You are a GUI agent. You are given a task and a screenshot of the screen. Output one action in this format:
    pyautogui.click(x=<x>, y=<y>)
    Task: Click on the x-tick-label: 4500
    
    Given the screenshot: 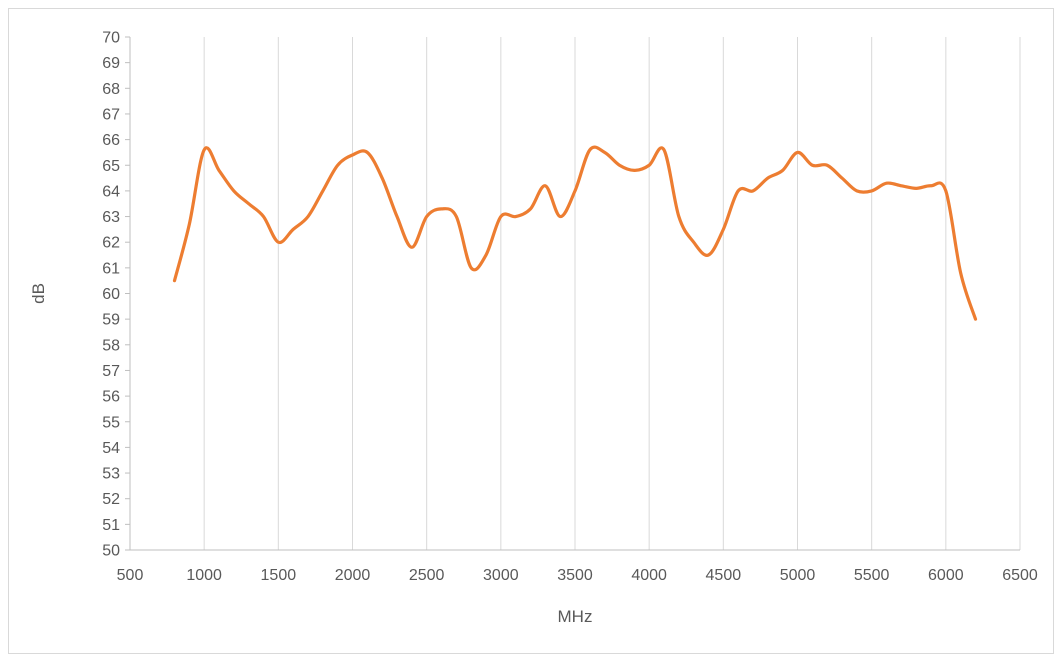 What is the action you would take?
    pyautogui.click(x=724, y=575)
    